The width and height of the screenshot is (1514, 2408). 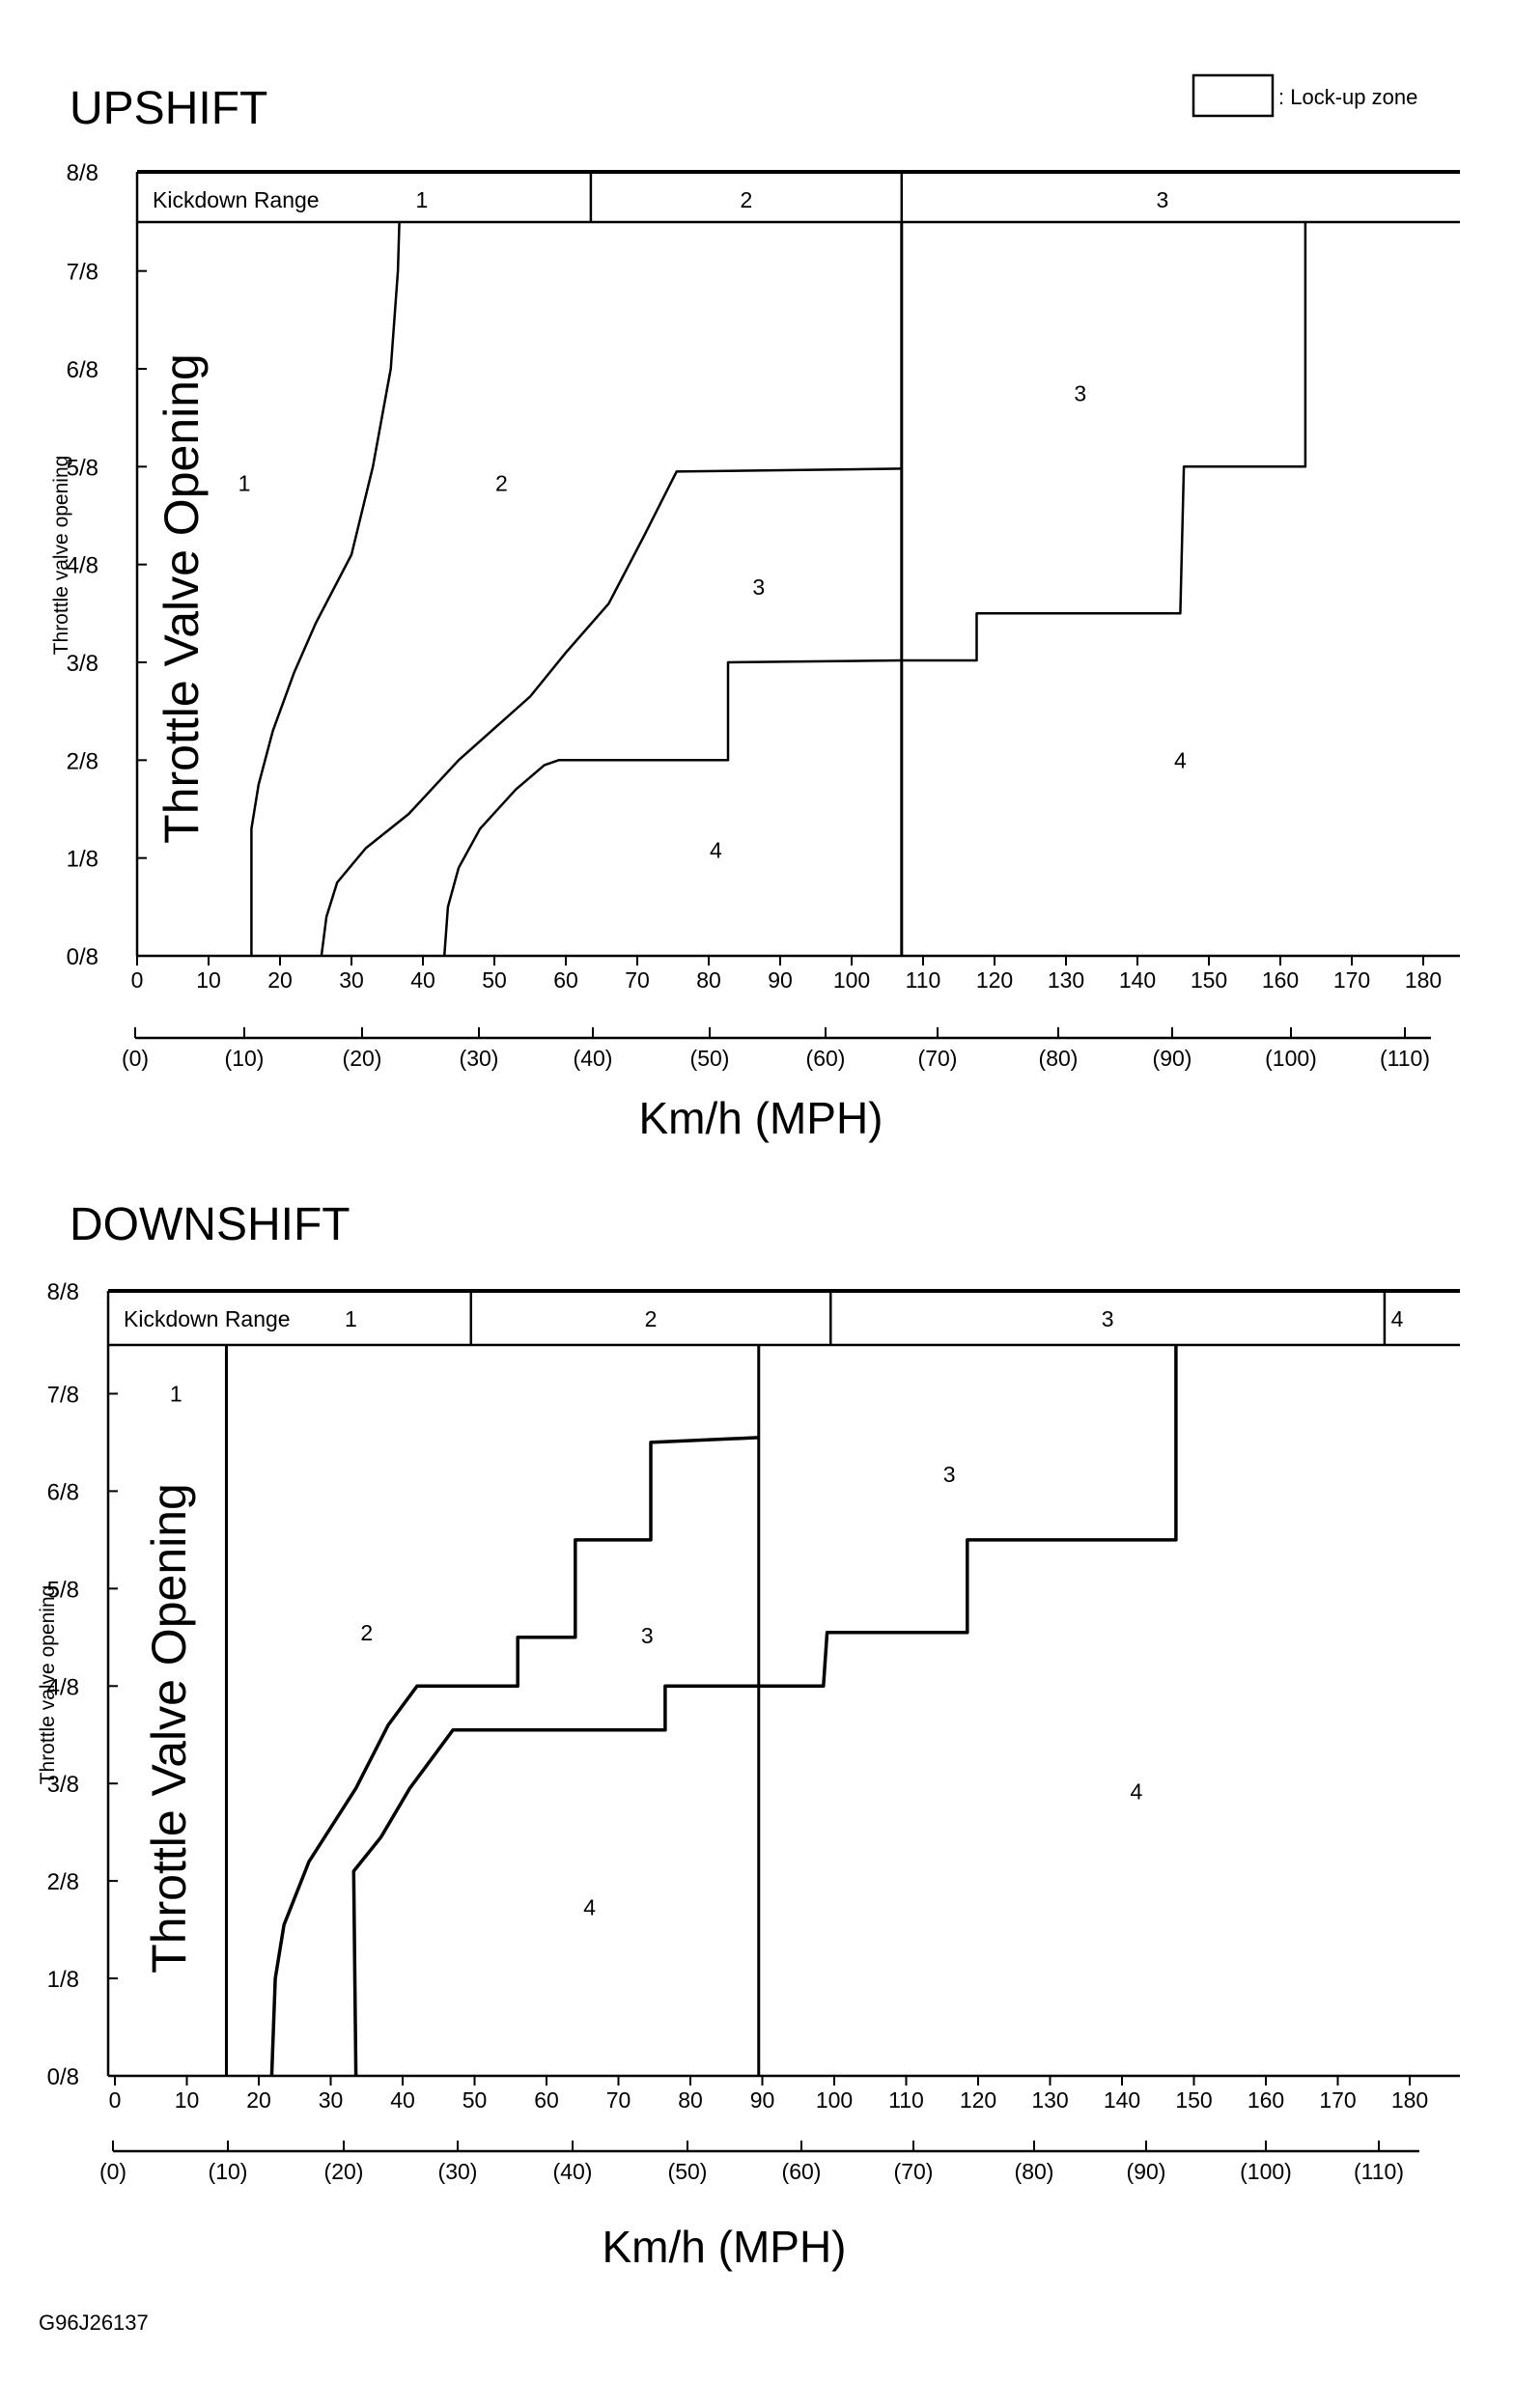 I want to click on x-tick-label: 140, so click(x=1122, y=2100).